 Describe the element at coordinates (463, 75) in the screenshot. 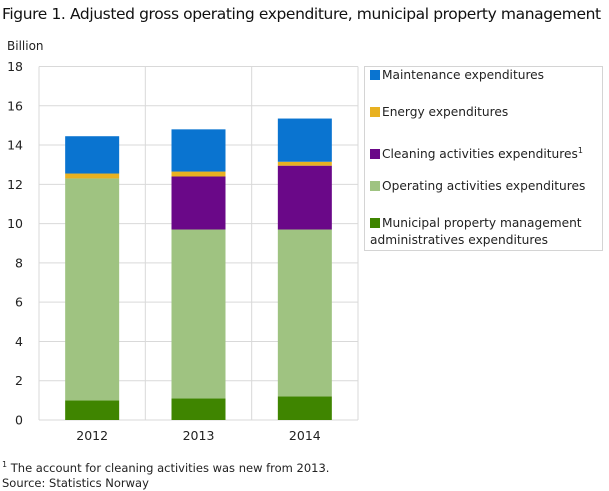

I see `legend-label: Maintenance expenditures` at that location.